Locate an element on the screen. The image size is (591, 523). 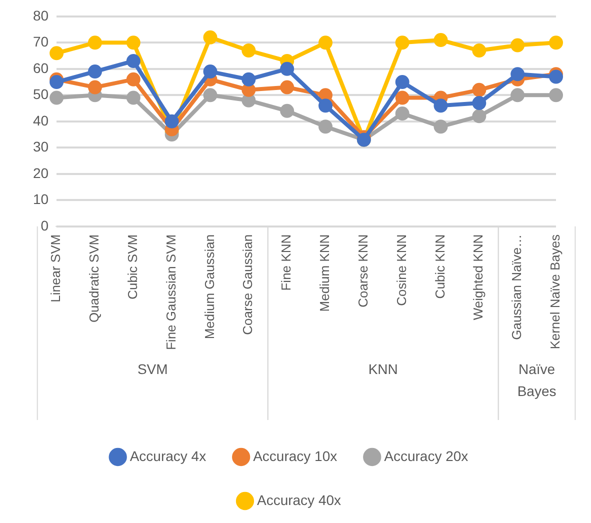
x-tick-label: Medium Gaussian is located at coordinates (209, 287).